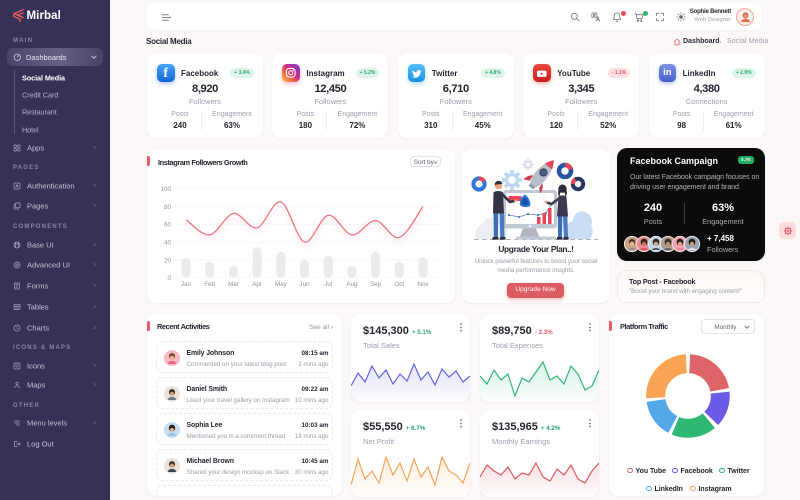 Image resolution: width=800 pixels, height=500 pixels. What do you see at coordinates (168, 207) in the screenshot?
I see `svg-text: 80` at bounding box center [168, 207].